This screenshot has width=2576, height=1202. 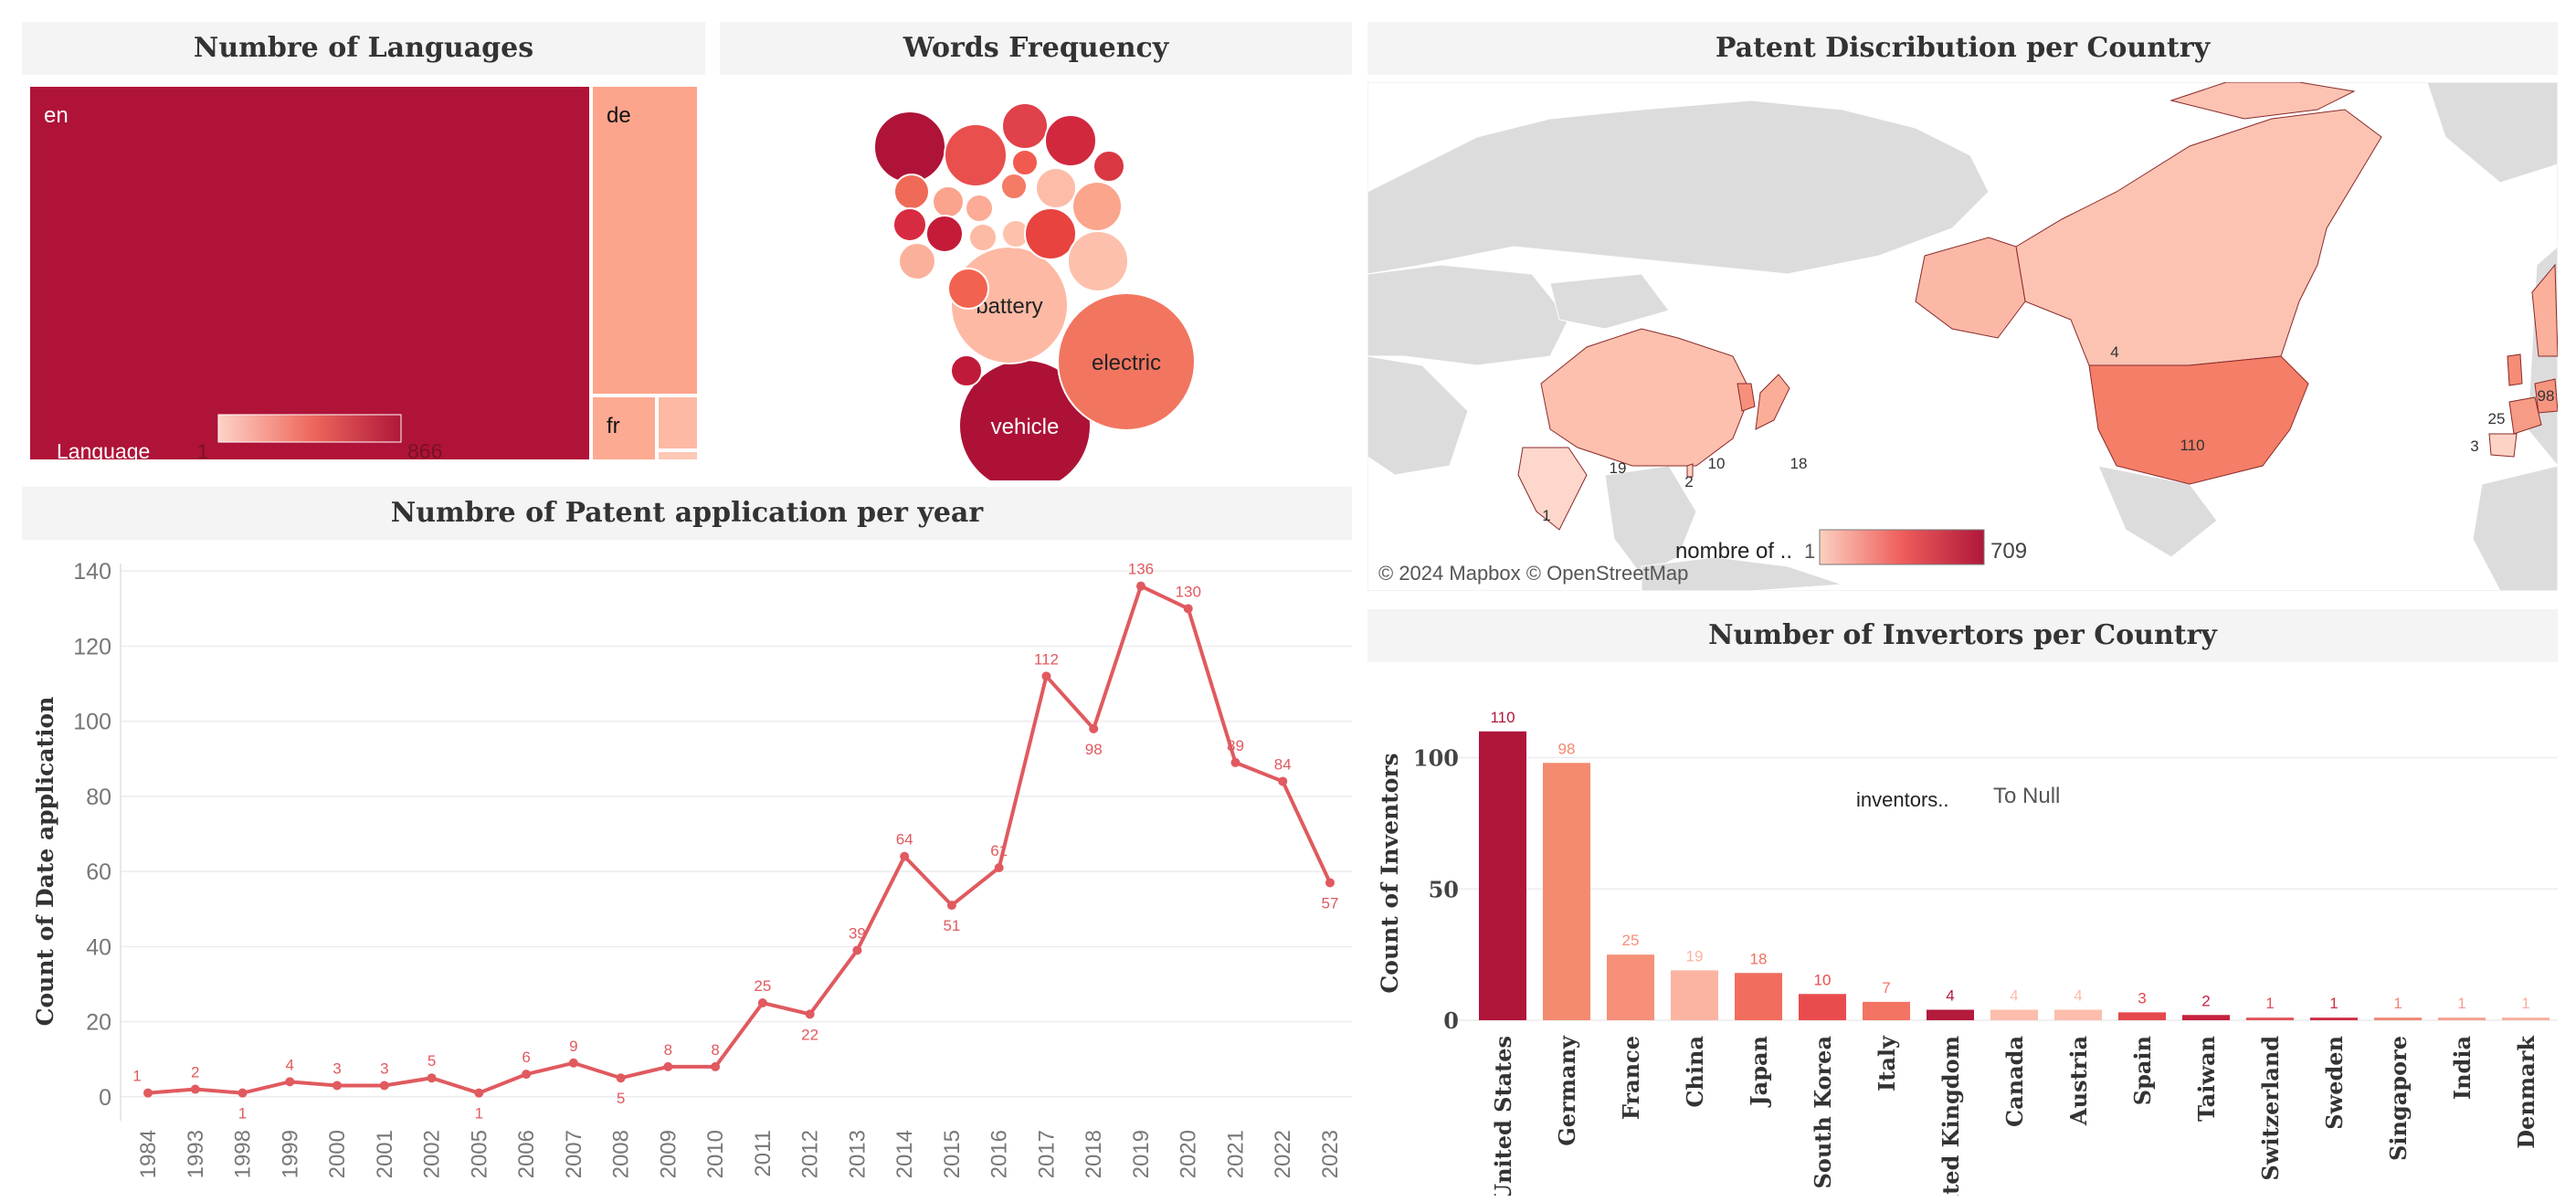 I want to click on bar-italy, so click(x=1886, y=1011).